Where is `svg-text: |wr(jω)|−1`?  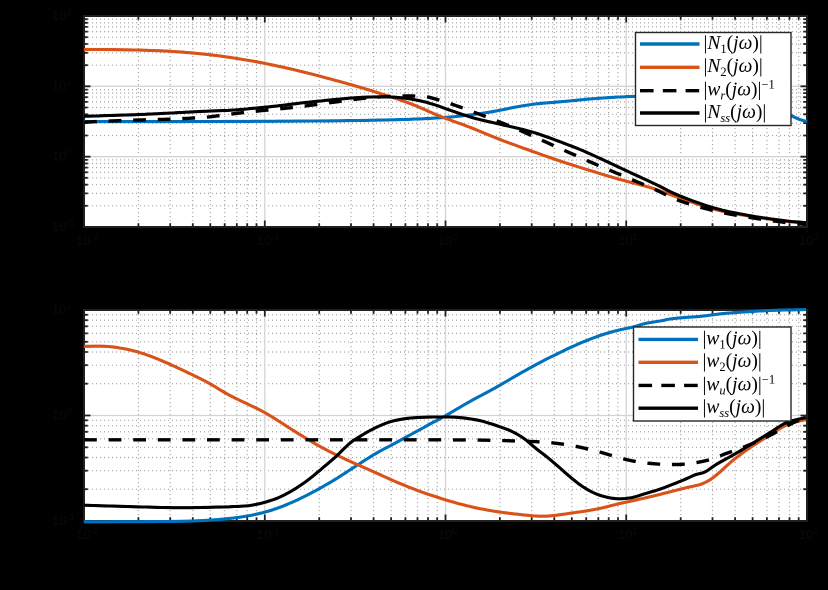 svg-text: |wr(jω)|−1 is located at coordinates (739, 90).